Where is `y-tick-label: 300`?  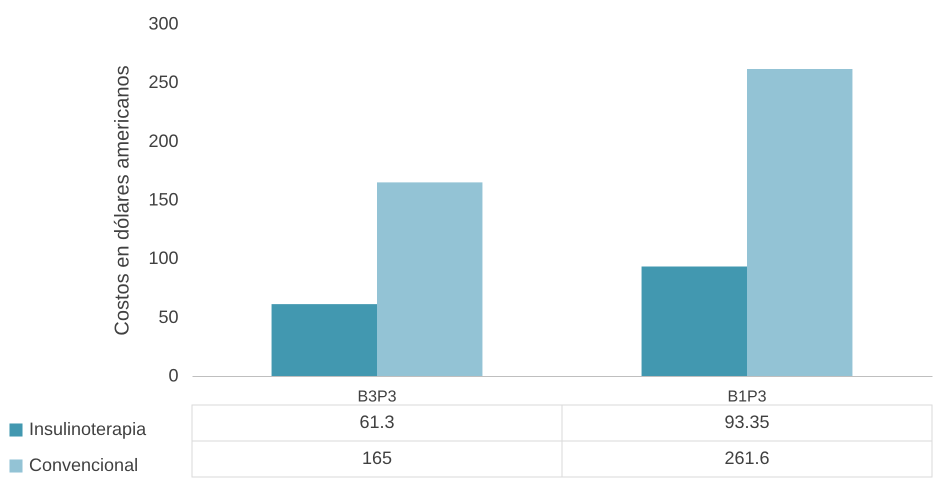
y-tick-label: 300 is located at coordinates (163, 24).